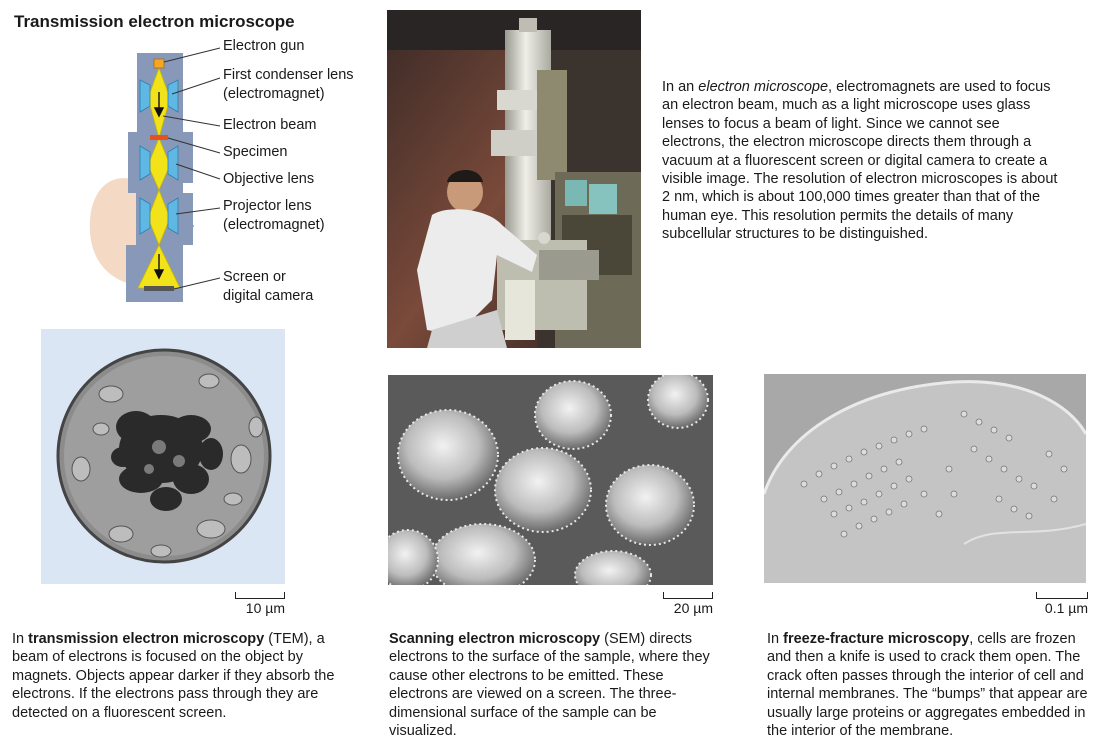  What do you see at coordinates (1062, 595) in the screenshot?
I see `ff-scale-line` at bounding box center [1062, 595].